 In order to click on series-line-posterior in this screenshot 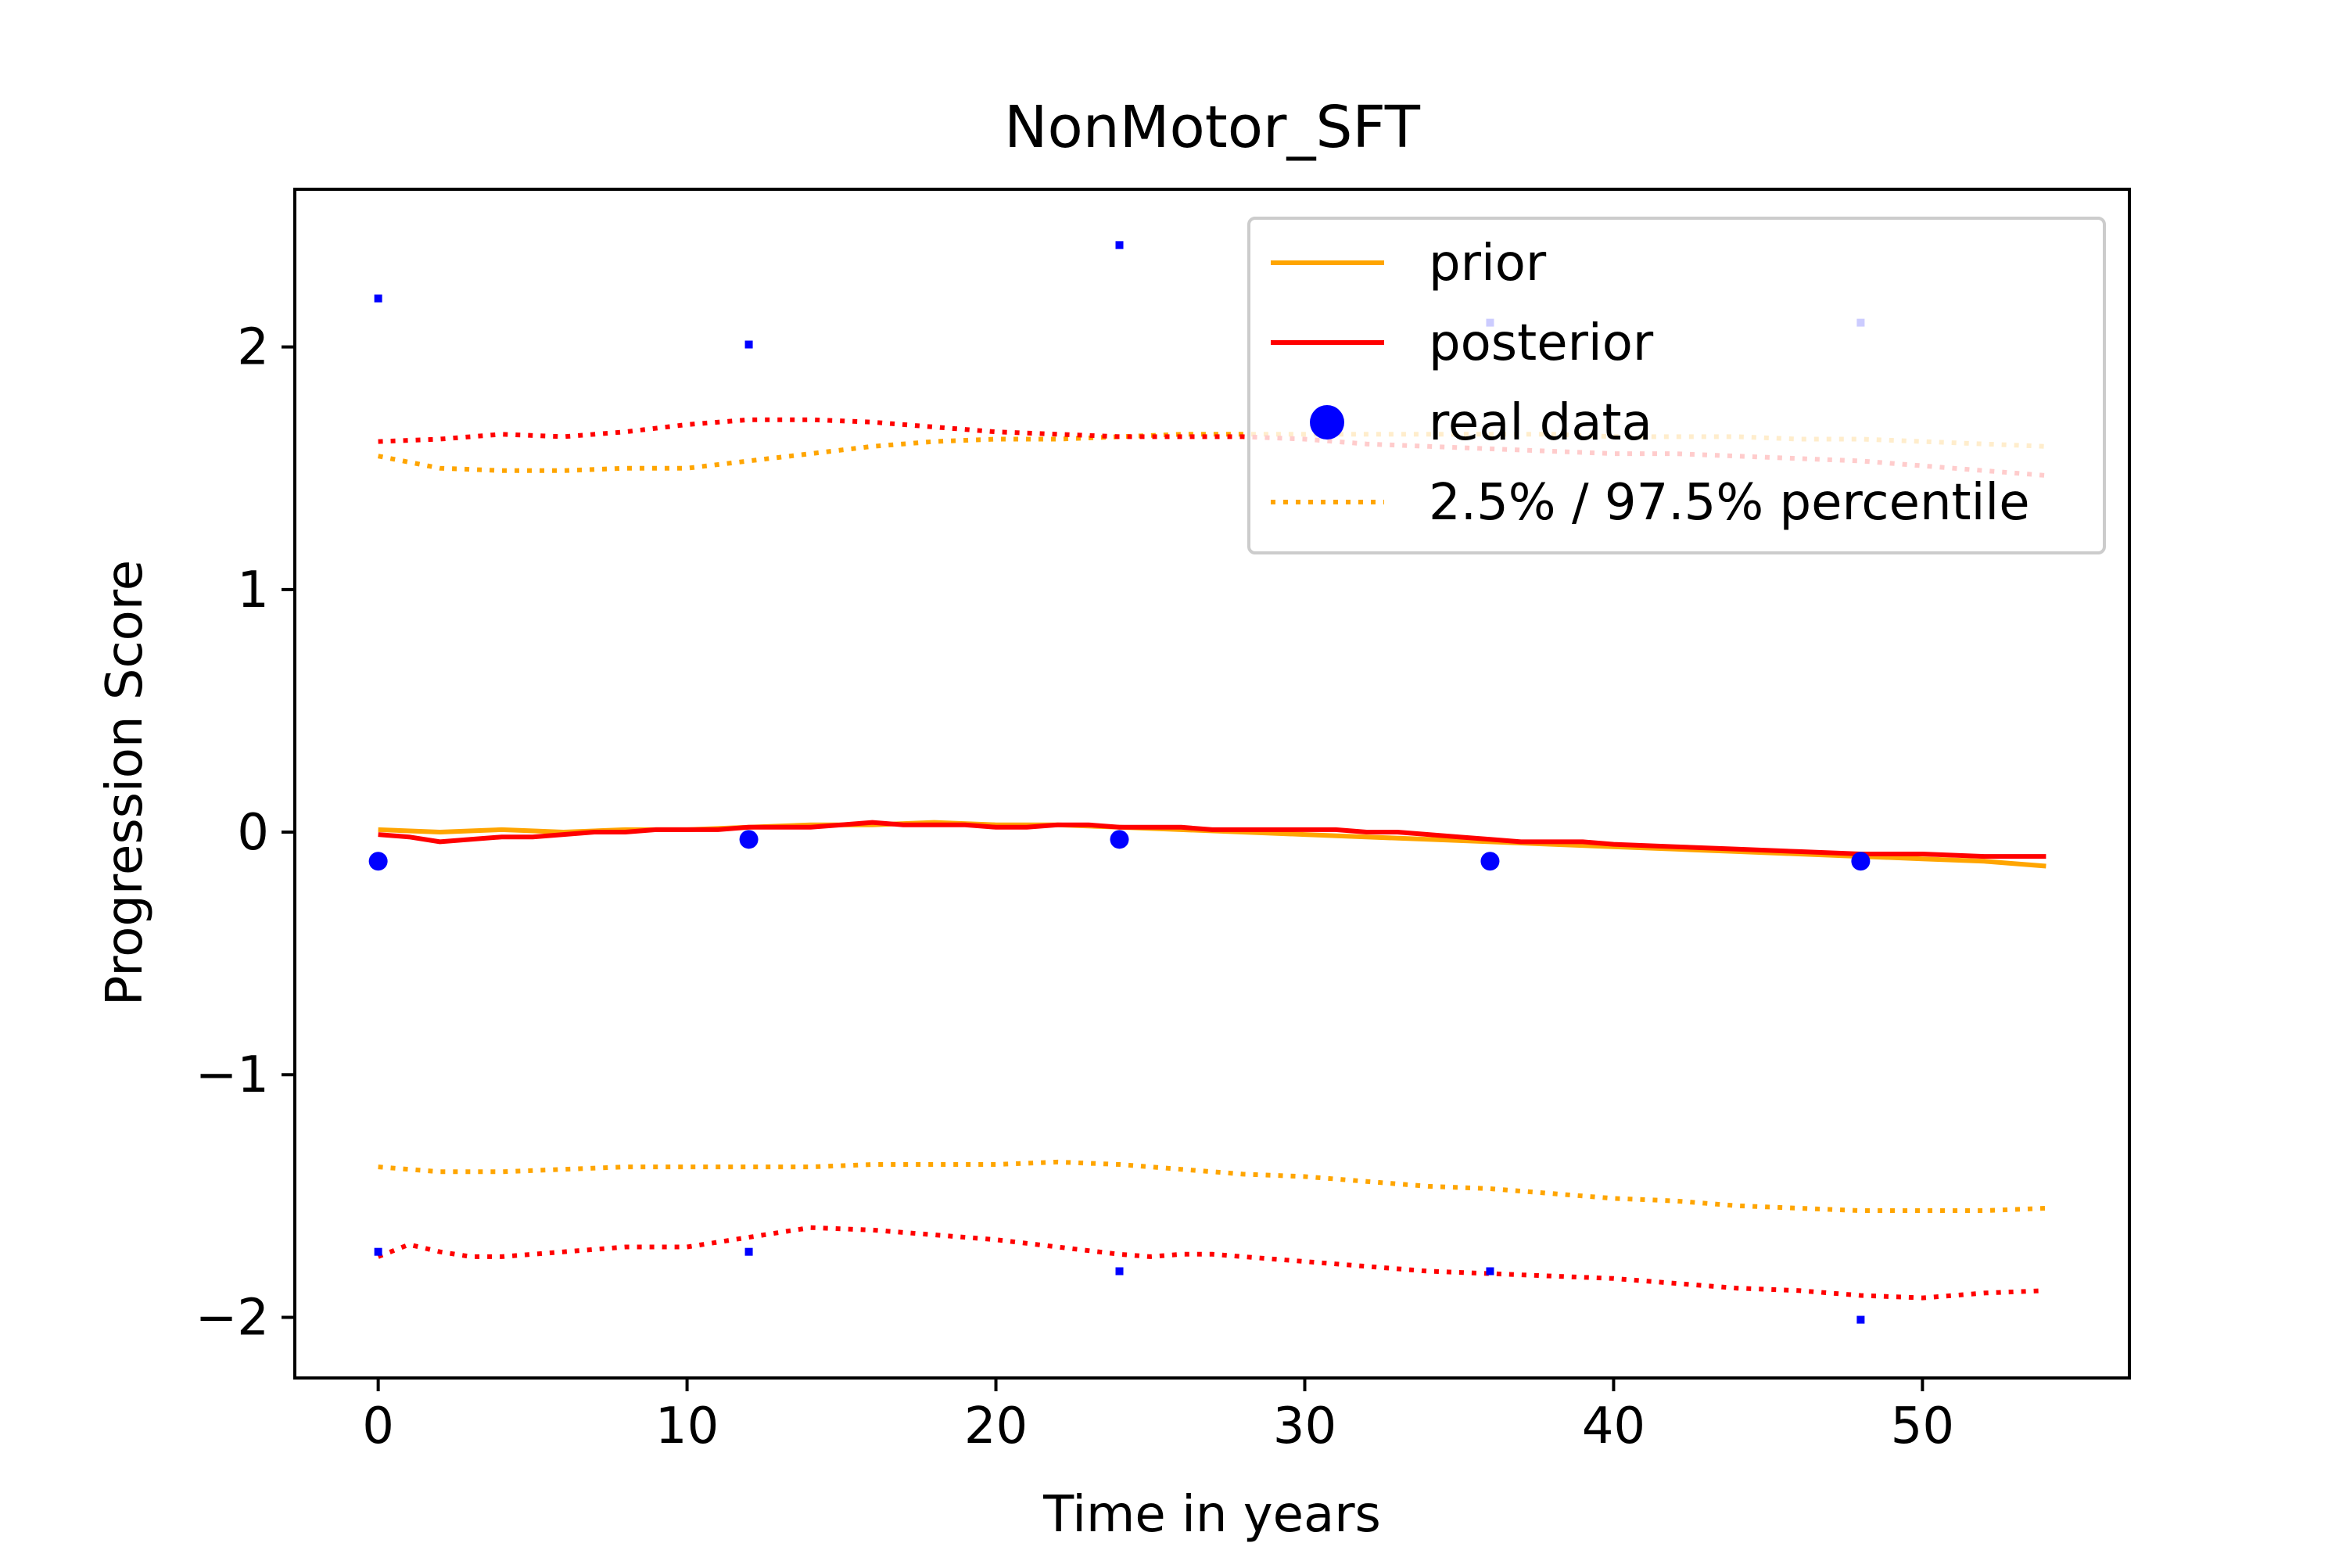, I will do `click(1212, 839)`.